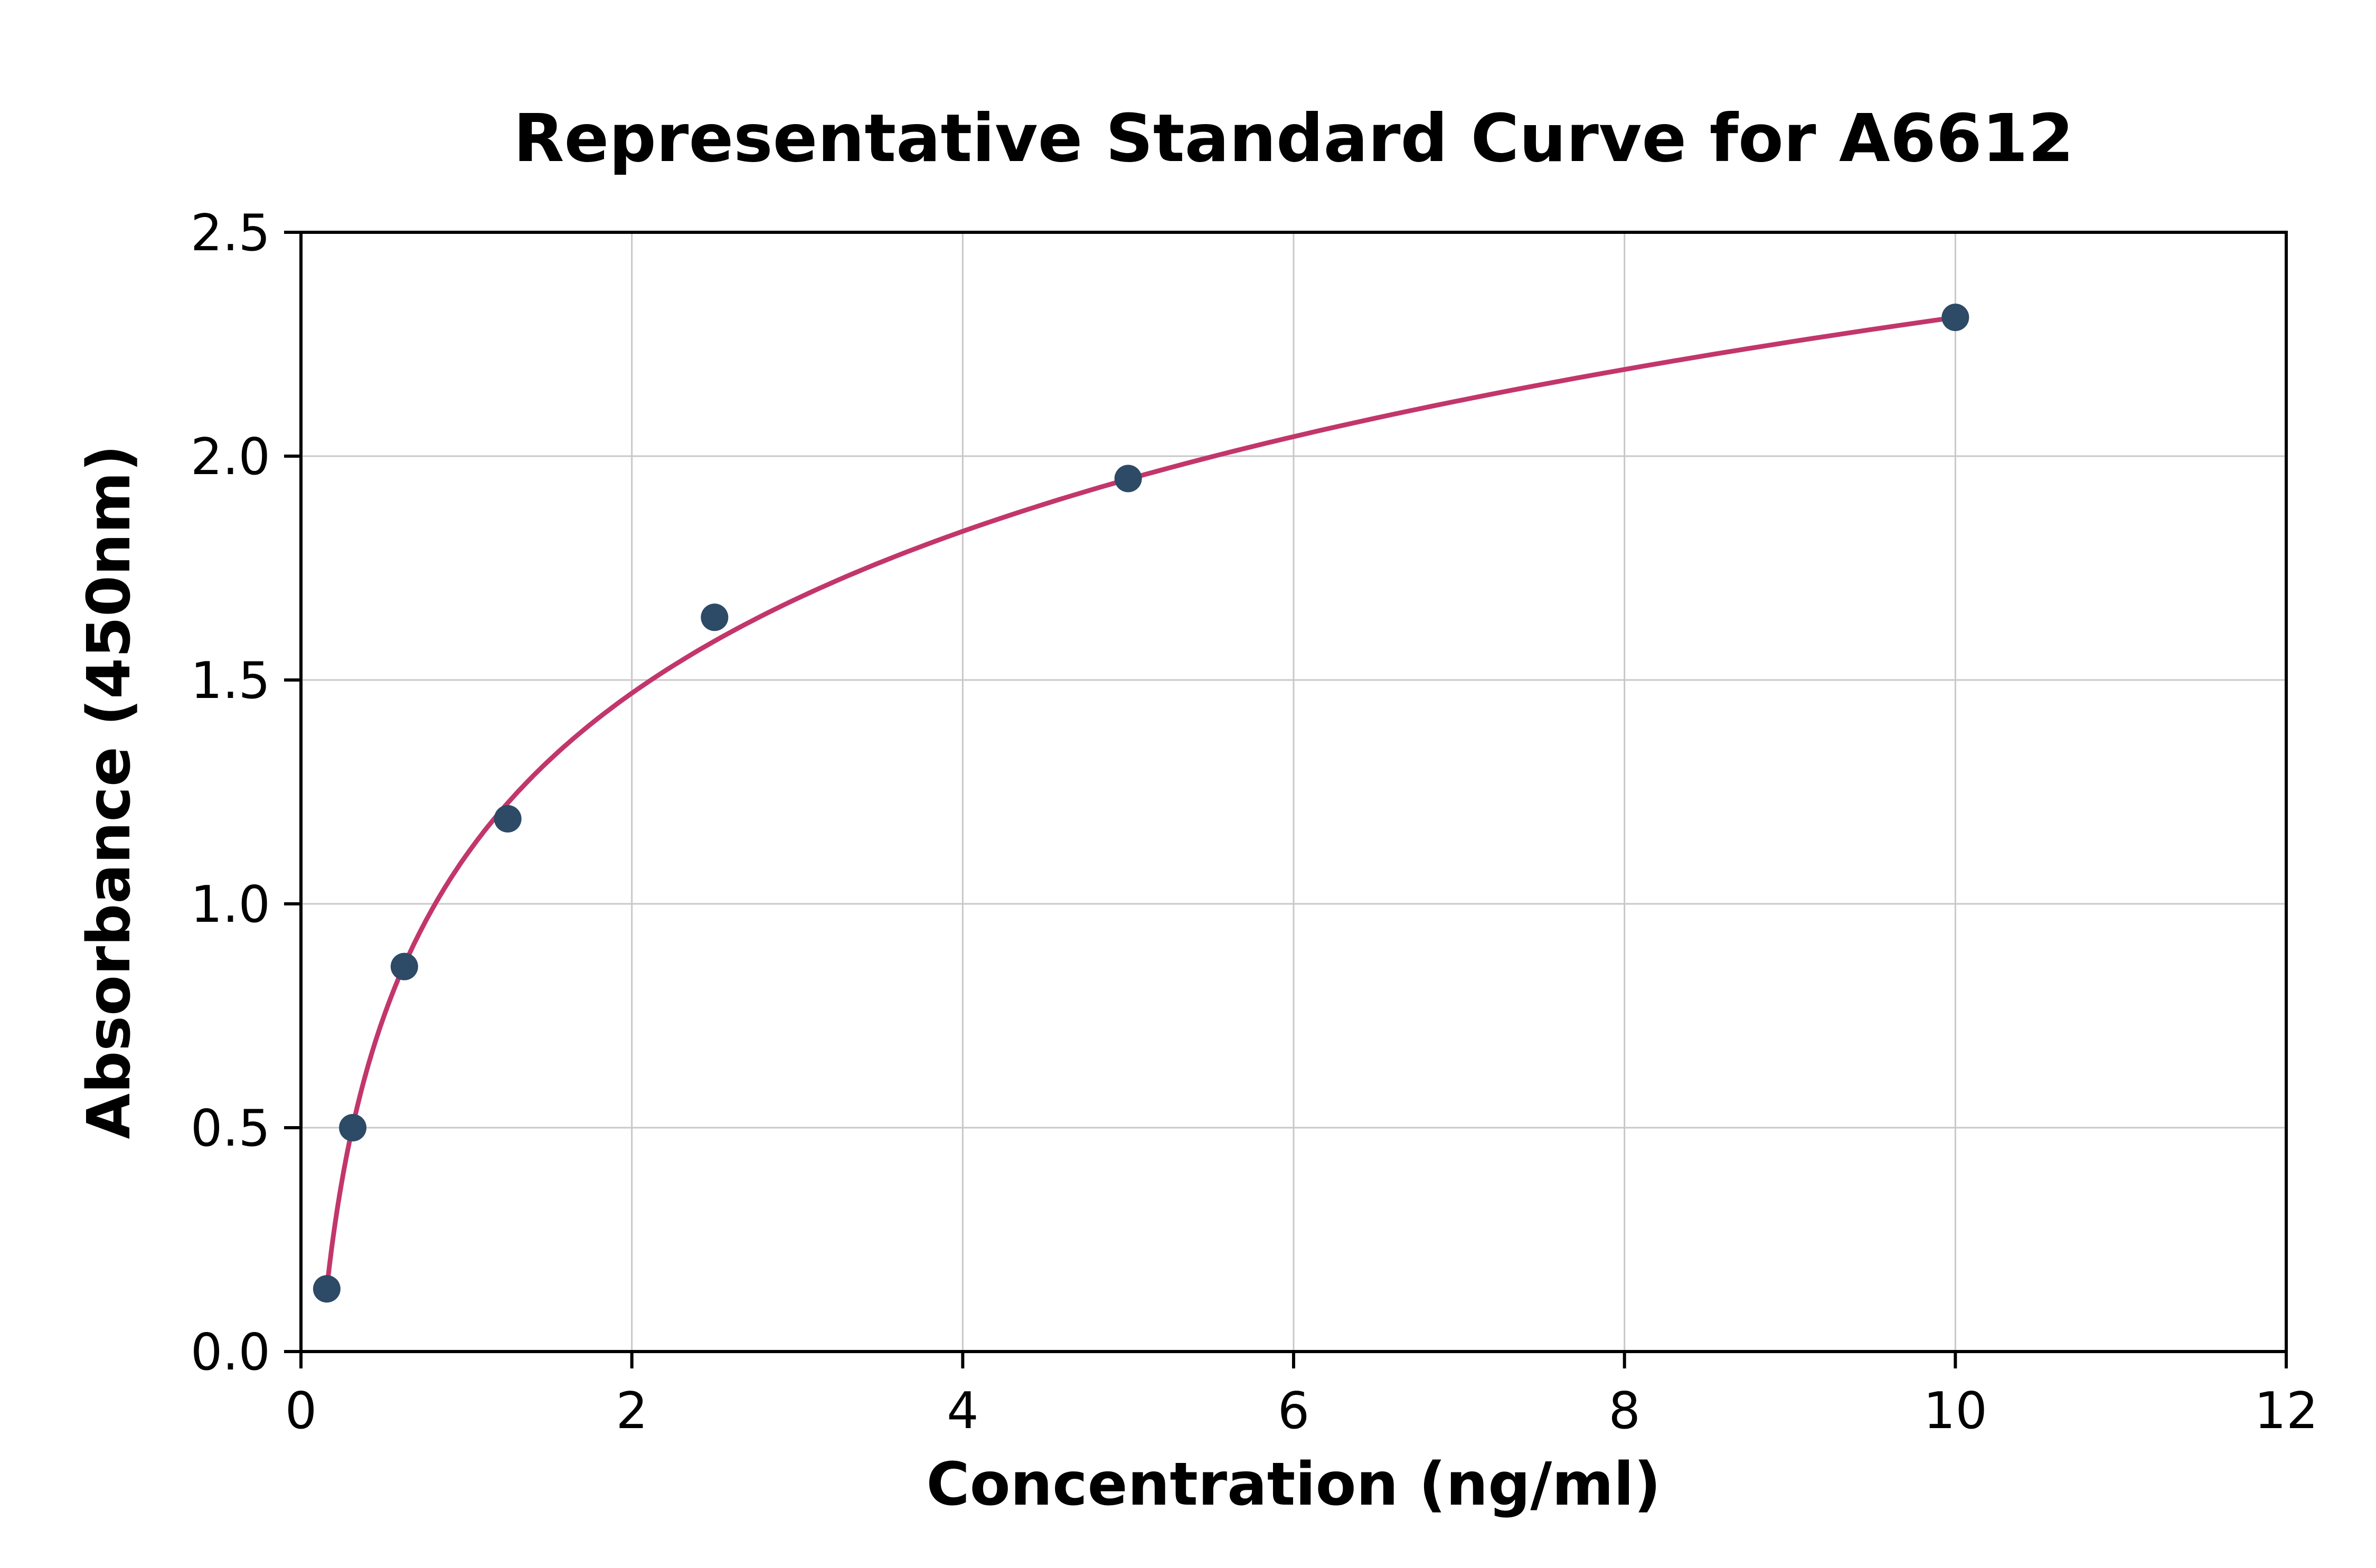  I want to click on x-tick-label: 6, so click(1293, 1411).